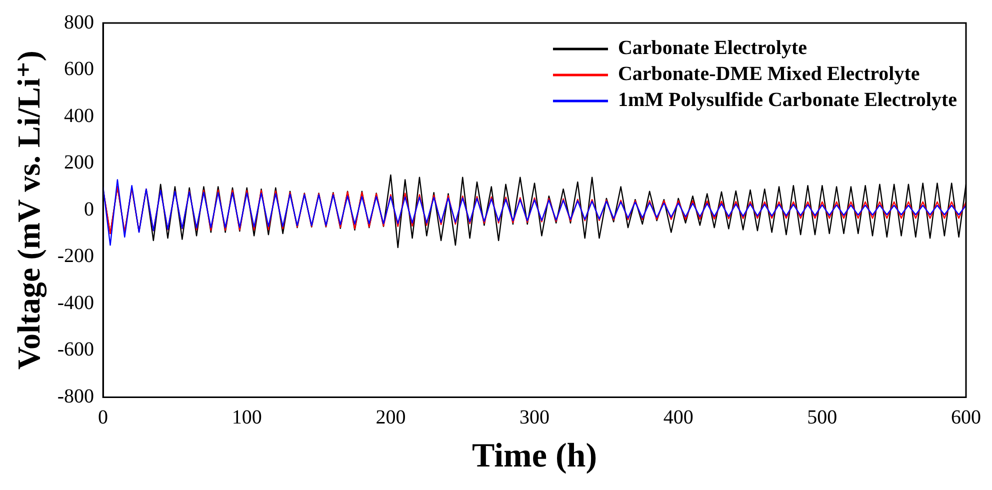  What do you see at coordinates (75, 303) in the screenshot?
I see `y-tick-label: -400` at bounding box center [75, 303].